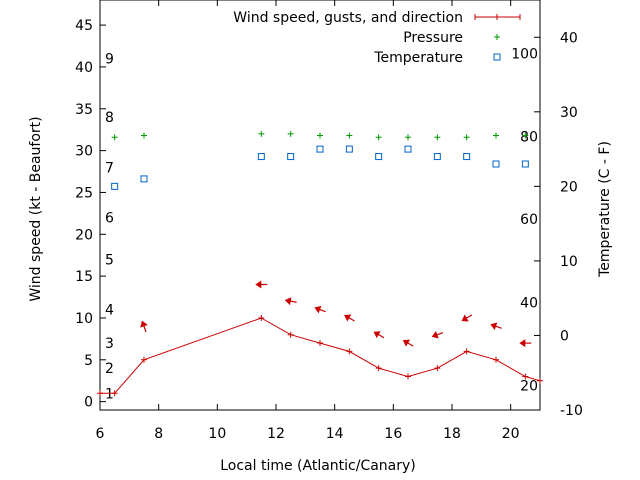 This screenshot has height=480, width=640. Describe the element at coordinates (320, 355) in the screenshot. I see `wind-speed-line` at that location.